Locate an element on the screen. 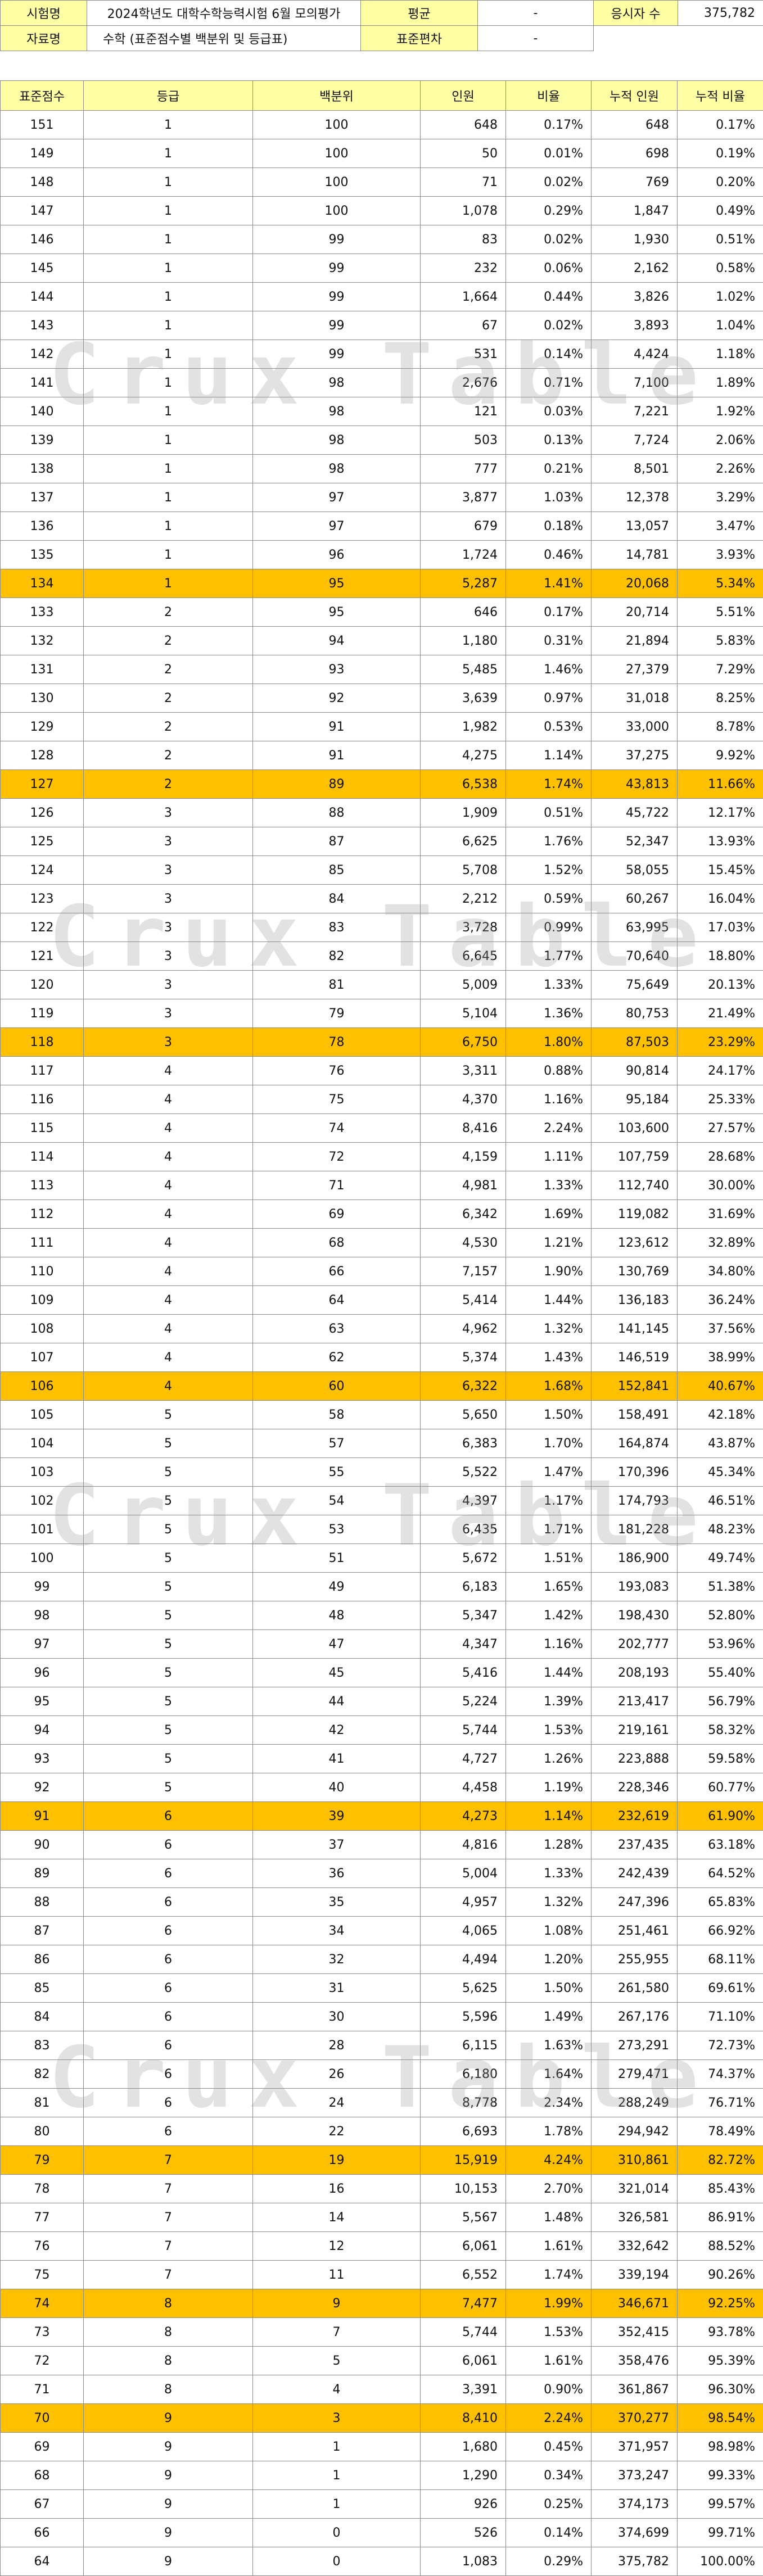  cell-percentile: 0 is located at coordinates (337, 2561).